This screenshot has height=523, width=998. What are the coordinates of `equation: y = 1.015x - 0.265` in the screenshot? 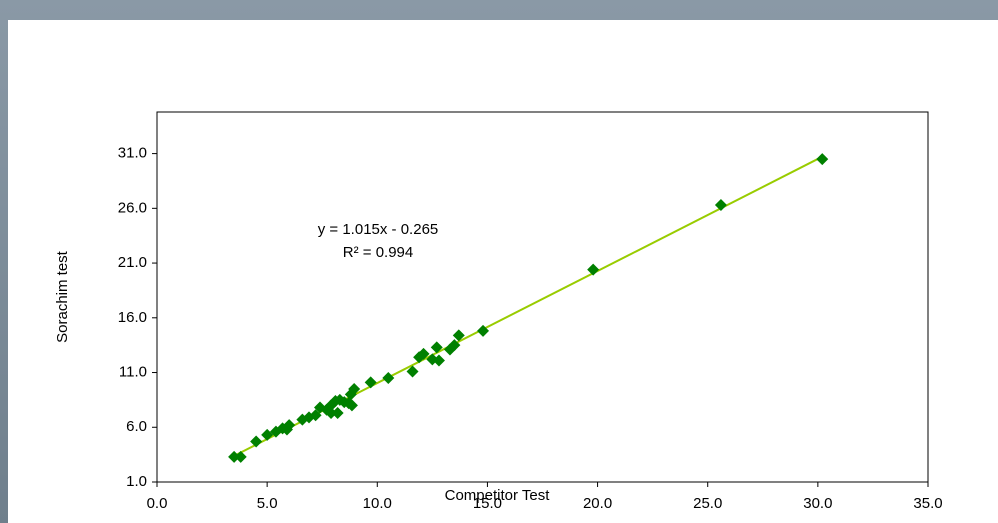 It's located at (378, 229).